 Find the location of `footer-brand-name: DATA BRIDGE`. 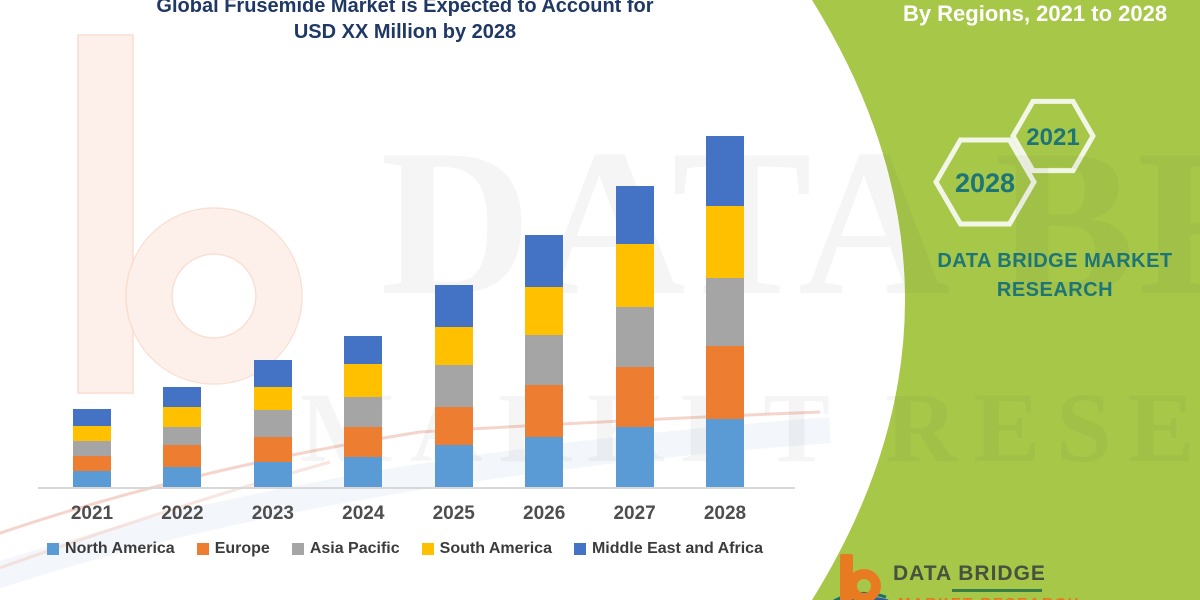

footer-brand-name: DATA BRIDGE is located at coordinates (969, 573).